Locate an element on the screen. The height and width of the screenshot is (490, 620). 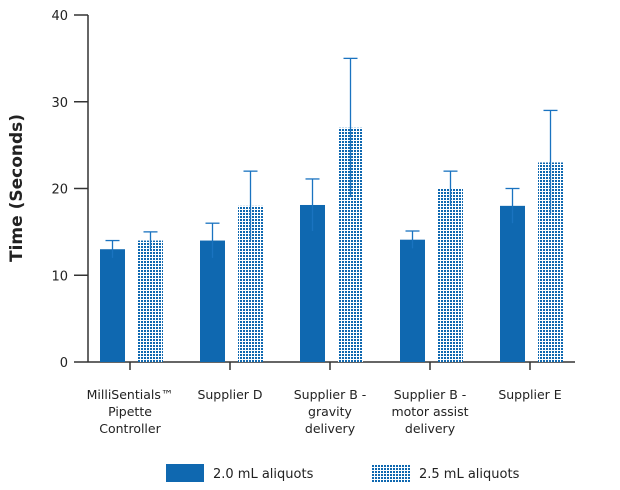
category-label: Supplier D is located at coordinates (229, 394).